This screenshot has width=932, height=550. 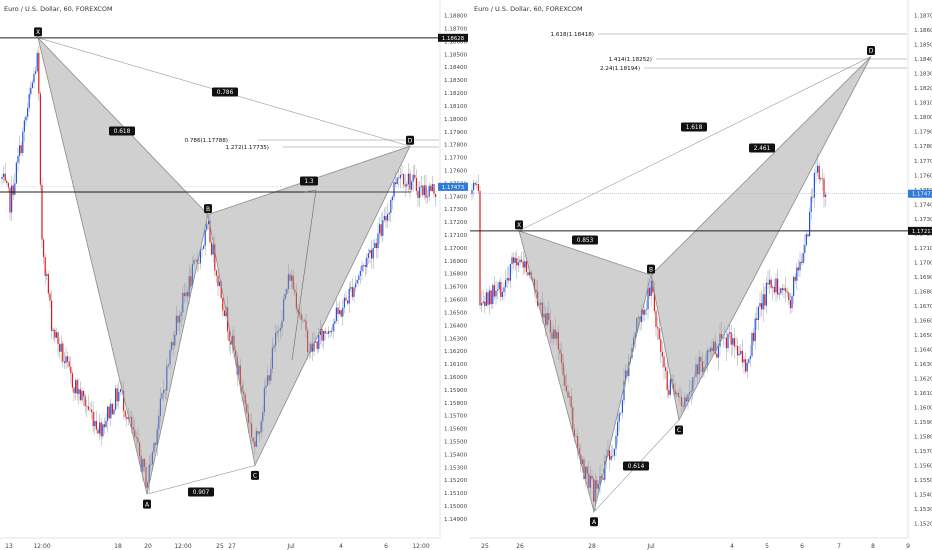 I want to click on price-tick-label: 1.16500, so click(x=456, y=313).